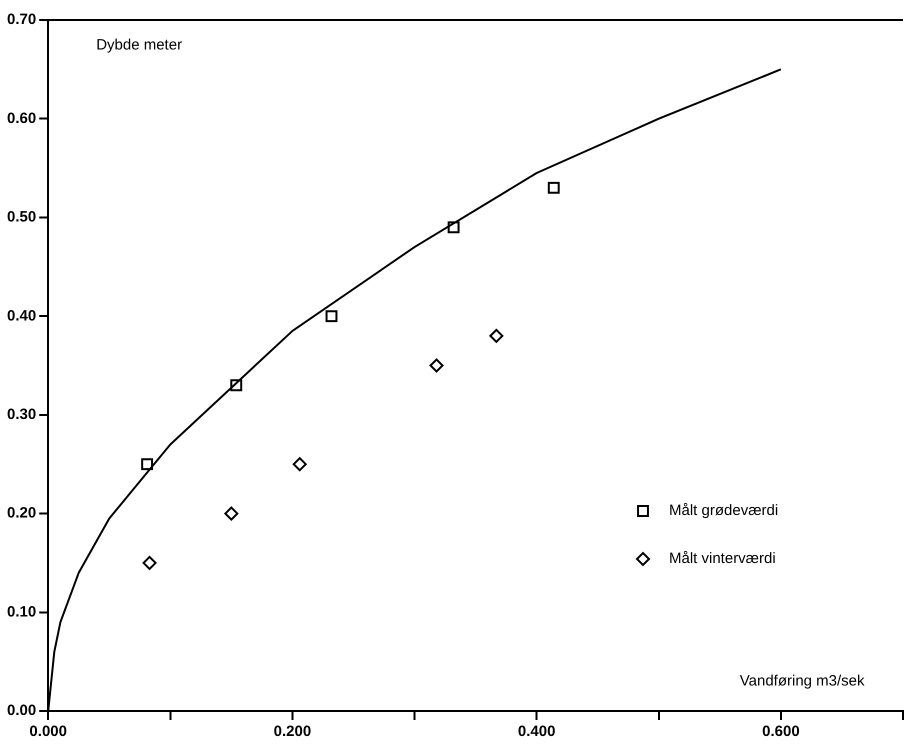 The height and width of the screenshot is (748, 912). I want to click on y-tick-label: 0.60, so click(21, 118).